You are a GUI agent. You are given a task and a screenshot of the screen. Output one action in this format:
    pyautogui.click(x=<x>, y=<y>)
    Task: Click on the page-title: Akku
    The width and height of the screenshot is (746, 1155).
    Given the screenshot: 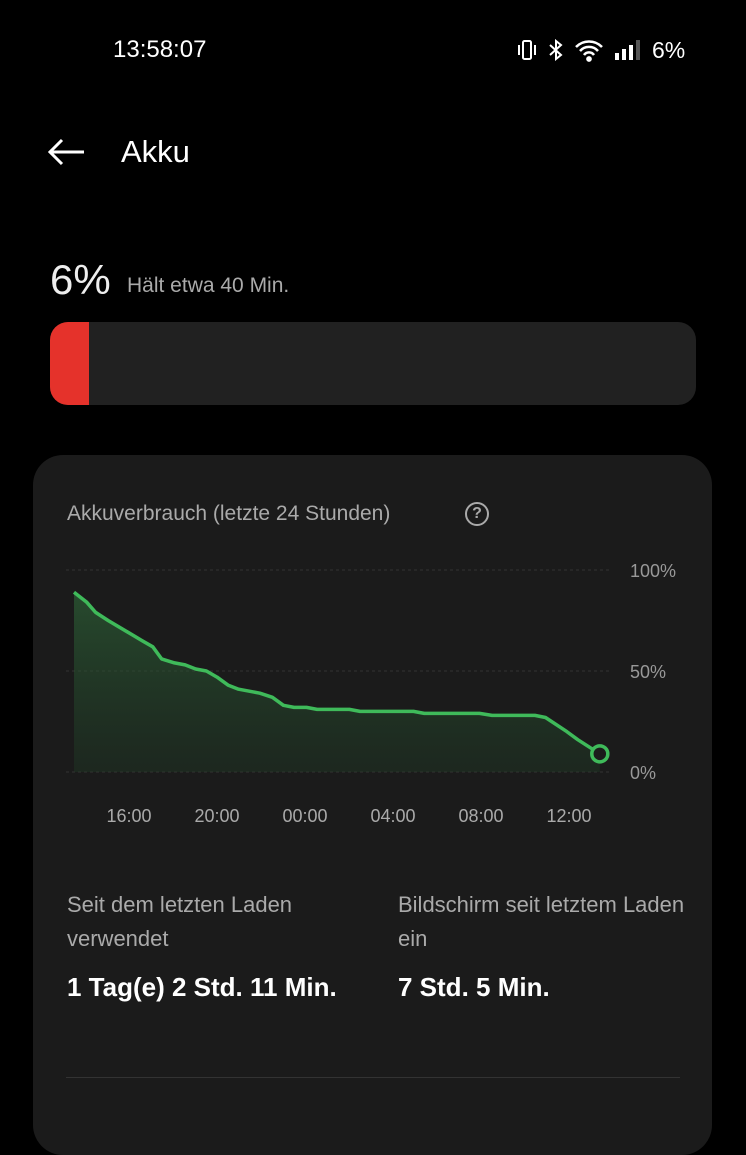 What is the action you would take?
    pyautogui.click(x=155, y=151)
    